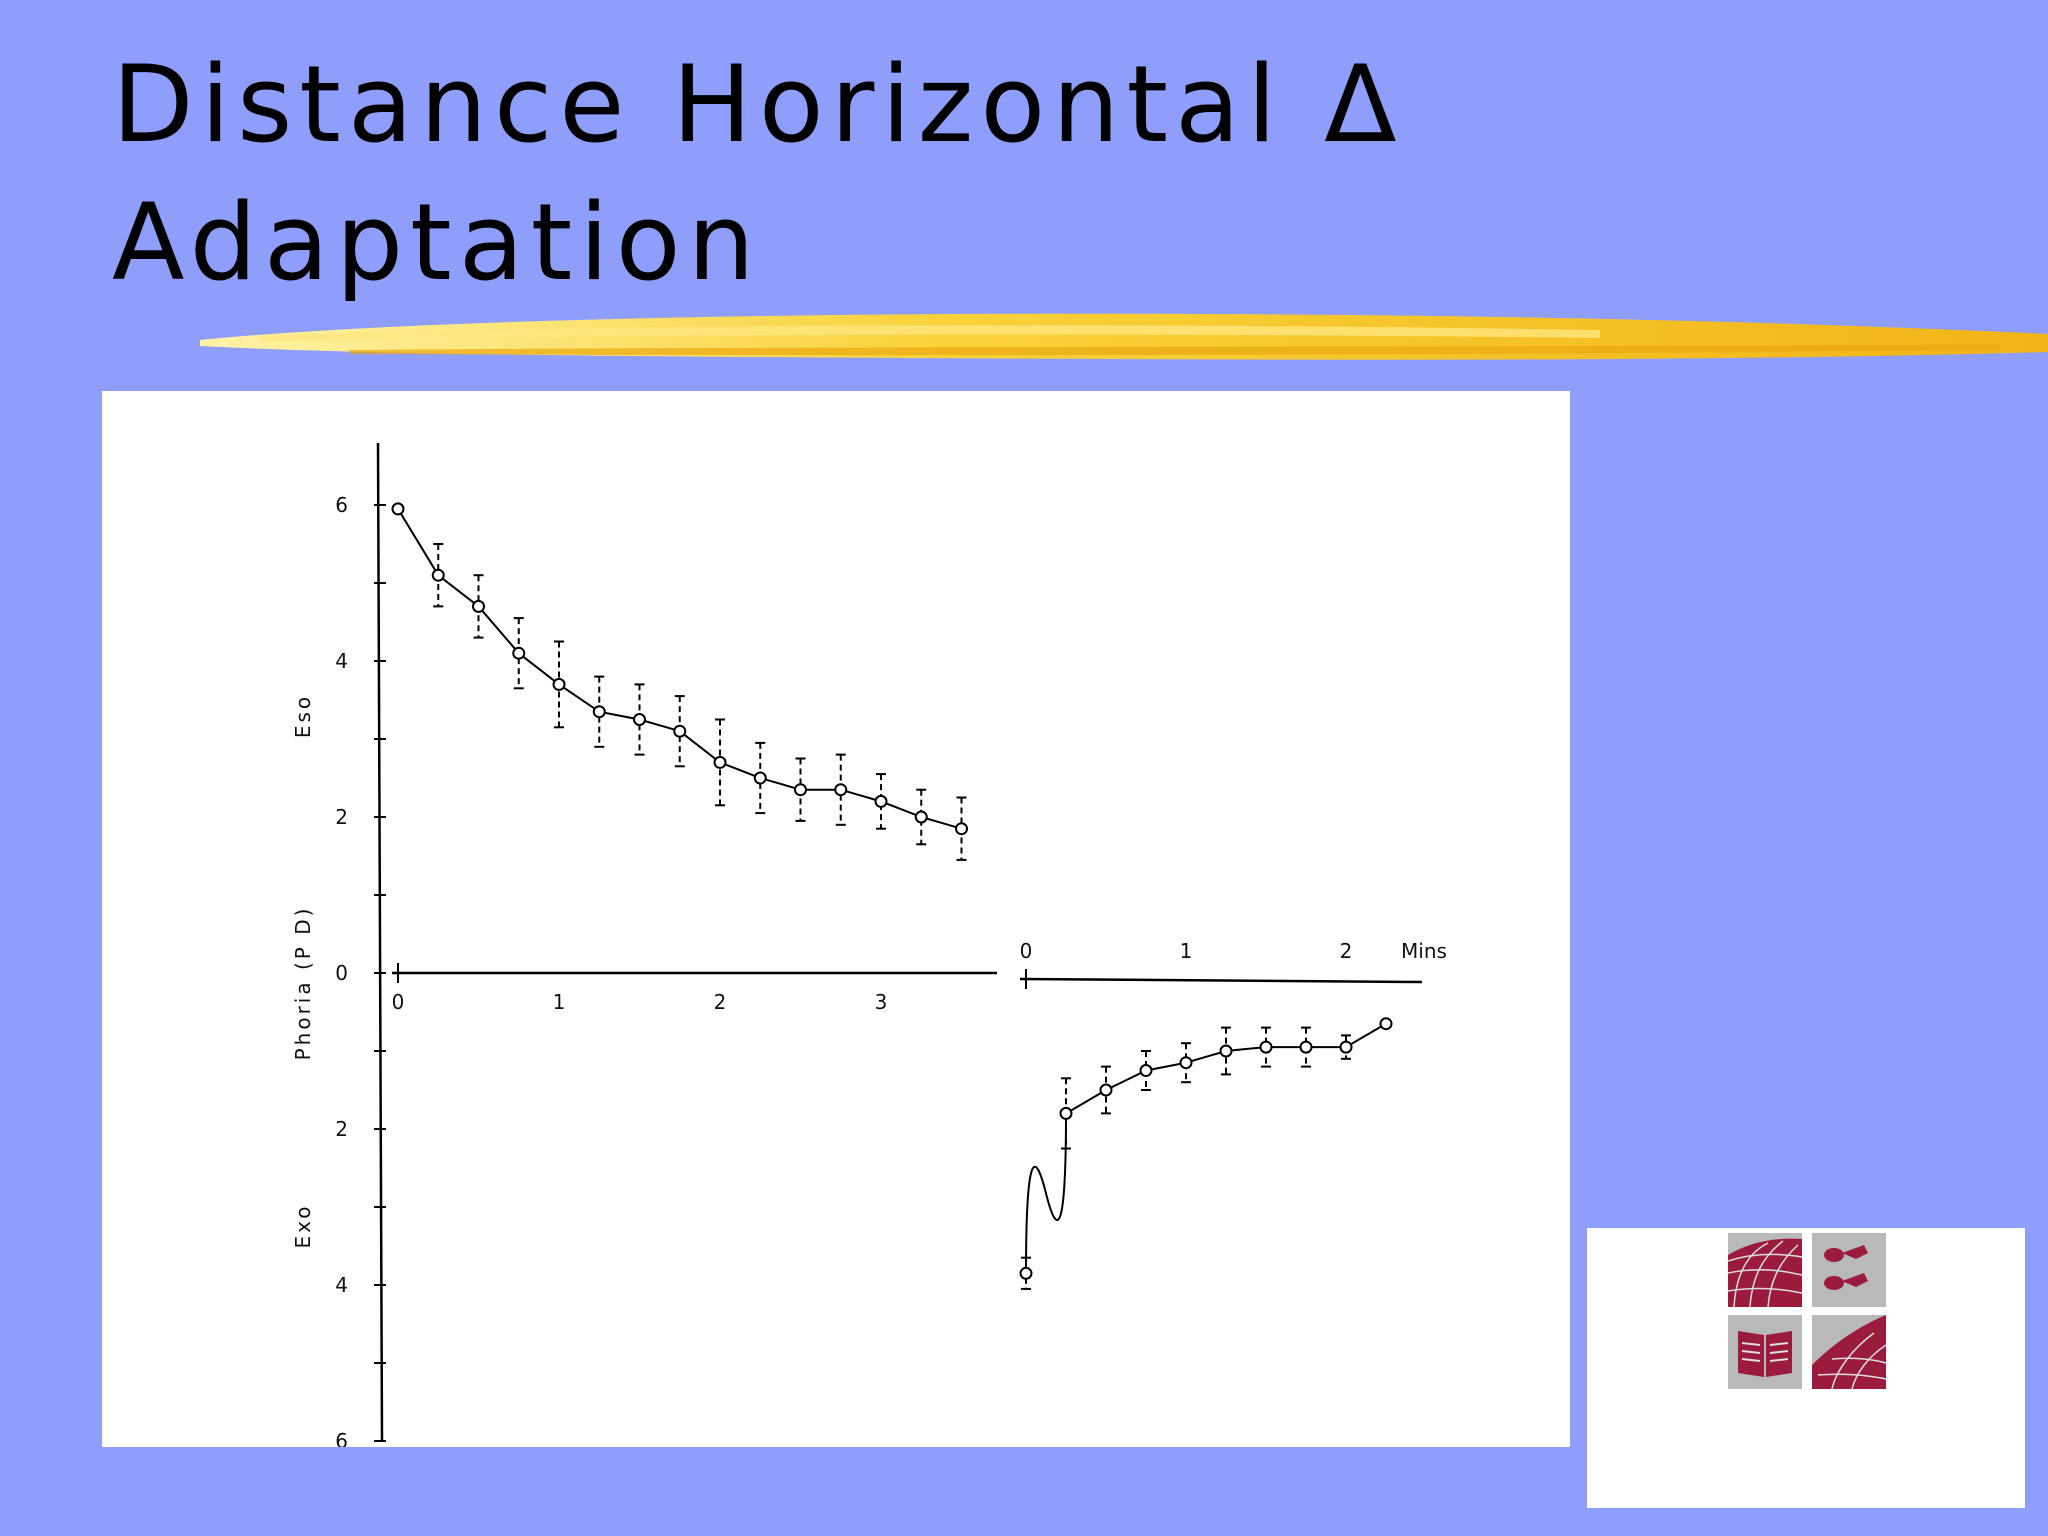 This screenshot has width=2048, height=1536. Describe the element at coordinates (1424, 951) in the screenshot. I see `x-unit-label: Mins` at that location.